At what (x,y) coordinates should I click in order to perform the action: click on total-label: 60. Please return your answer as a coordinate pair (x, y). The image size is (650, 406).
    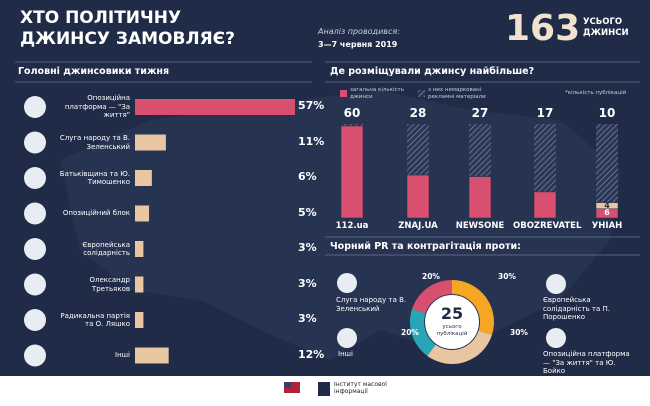
    Looking at the image, I should click on (352, 113).